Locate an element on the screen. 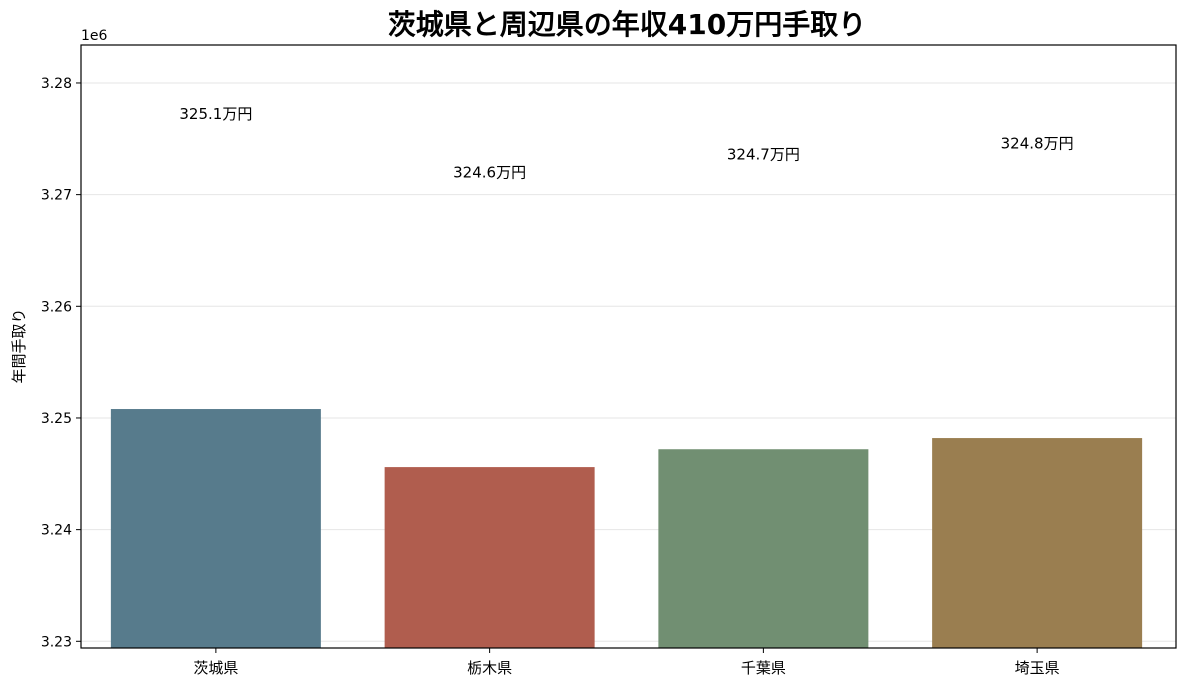  y-tick-label: 3.26 is located at coordinates (56, 307).